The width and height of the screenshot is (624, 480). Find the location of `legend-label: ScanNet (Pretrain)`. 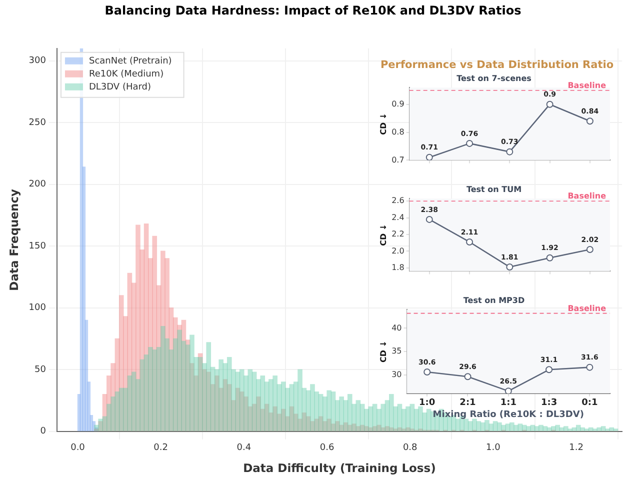

legend-label: ScanNet (Pretrain) is located at coordinates (130, 61).